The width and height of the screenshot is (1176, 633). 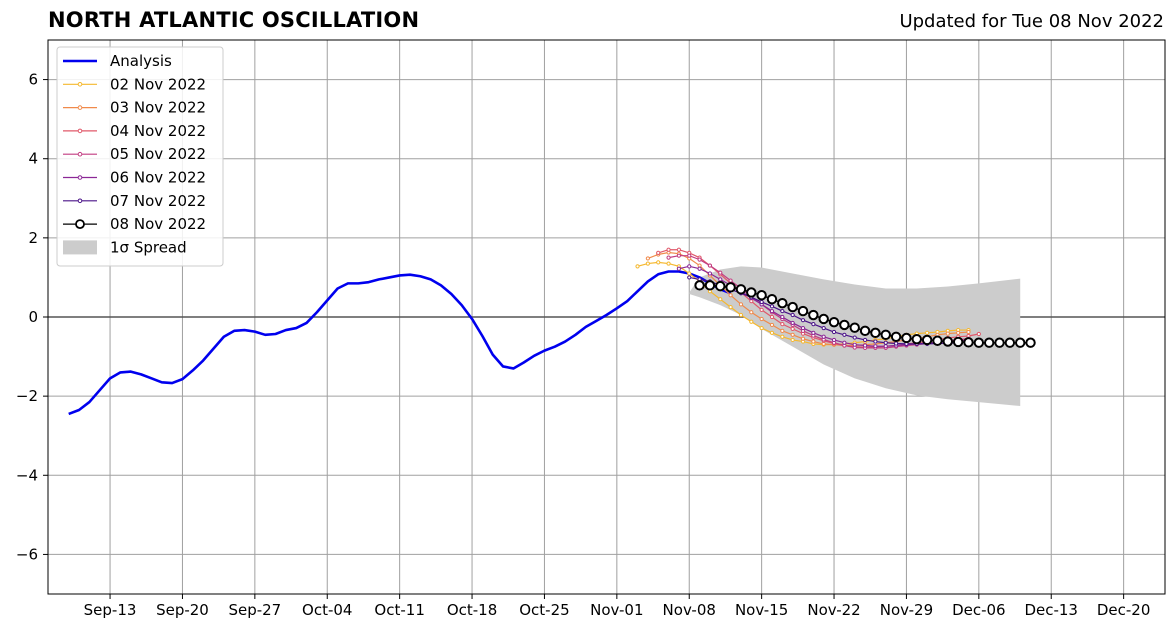 I want to click on legend-item: 07 Nov 2022, so click(x=134, y=201).